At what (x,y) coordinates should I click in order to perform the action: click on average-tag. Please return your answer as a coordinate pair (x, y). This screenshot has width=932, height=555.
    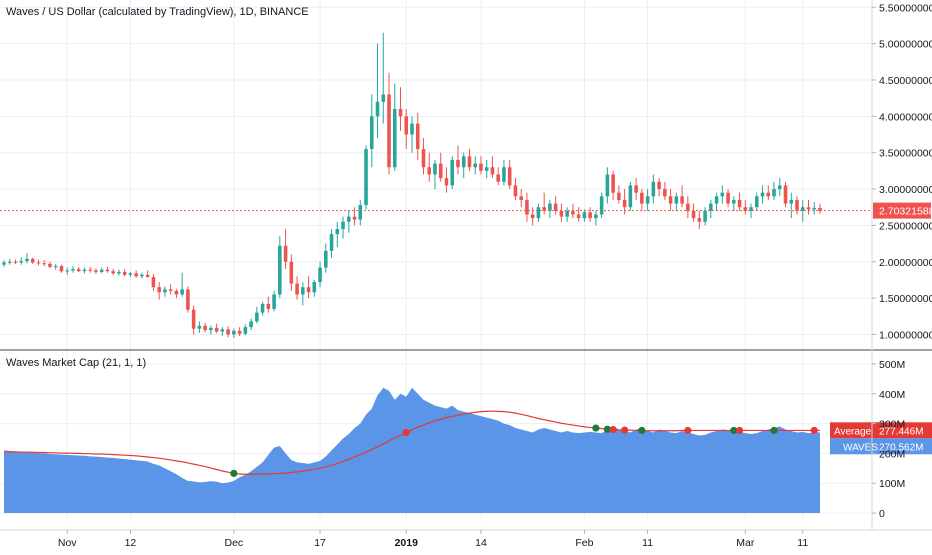
    Looking at the image, I should click on (881, 430).